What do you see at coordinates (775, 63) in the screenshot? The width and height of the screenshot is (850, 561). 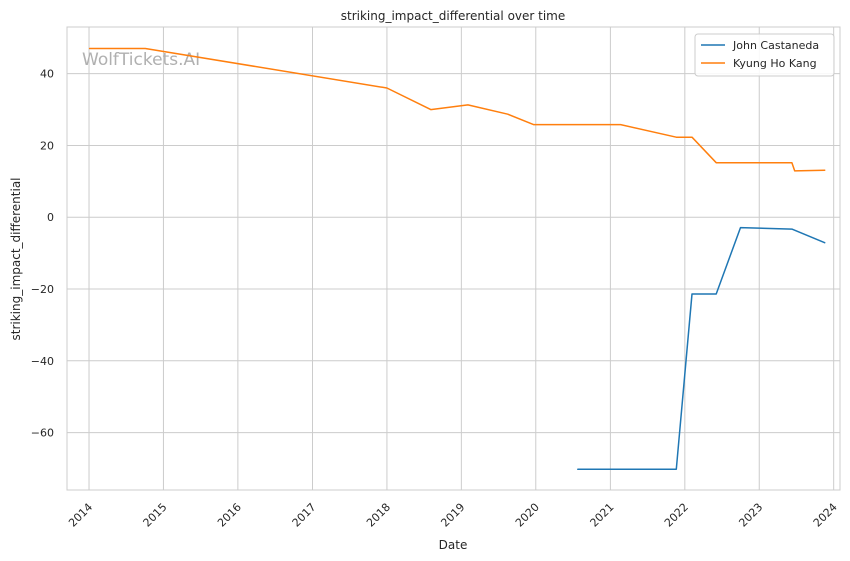 I see `legend-label-kyung-ho-kang: Kyung Ho Kang` at bounding box center [775, 63].